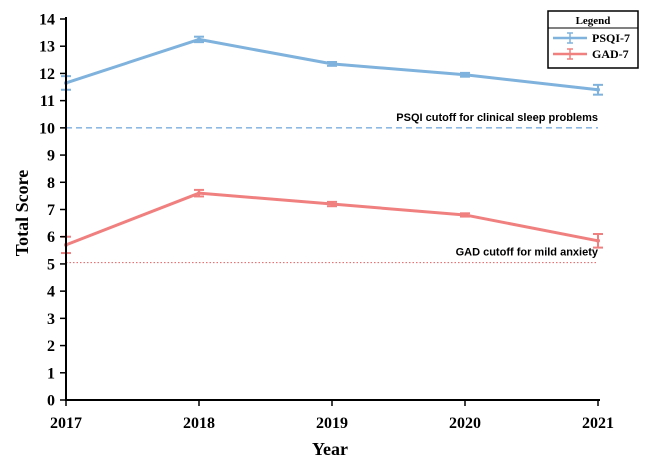 The width and height of the screenshot is (669, 467). I want to click on y-tick-label: 8, so click(51, 183).